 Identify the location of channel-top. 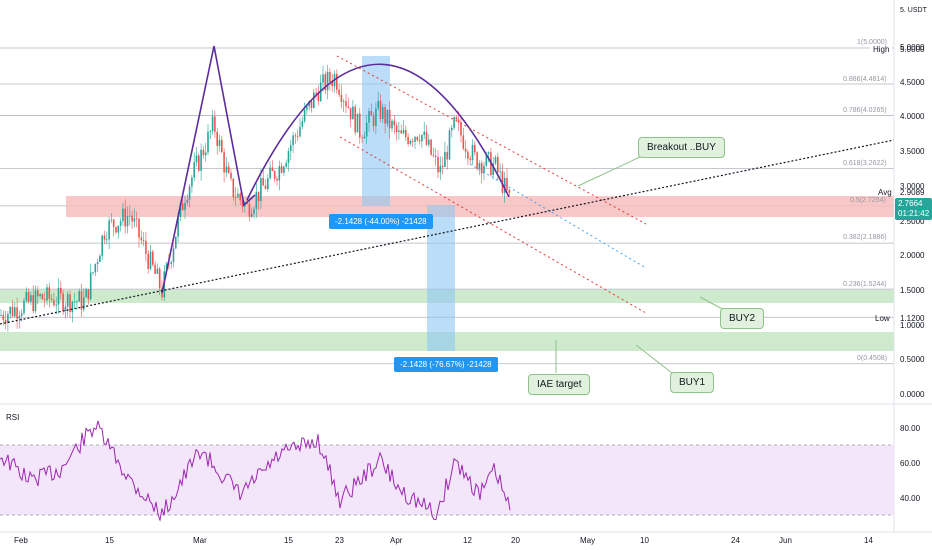
(491, 140).